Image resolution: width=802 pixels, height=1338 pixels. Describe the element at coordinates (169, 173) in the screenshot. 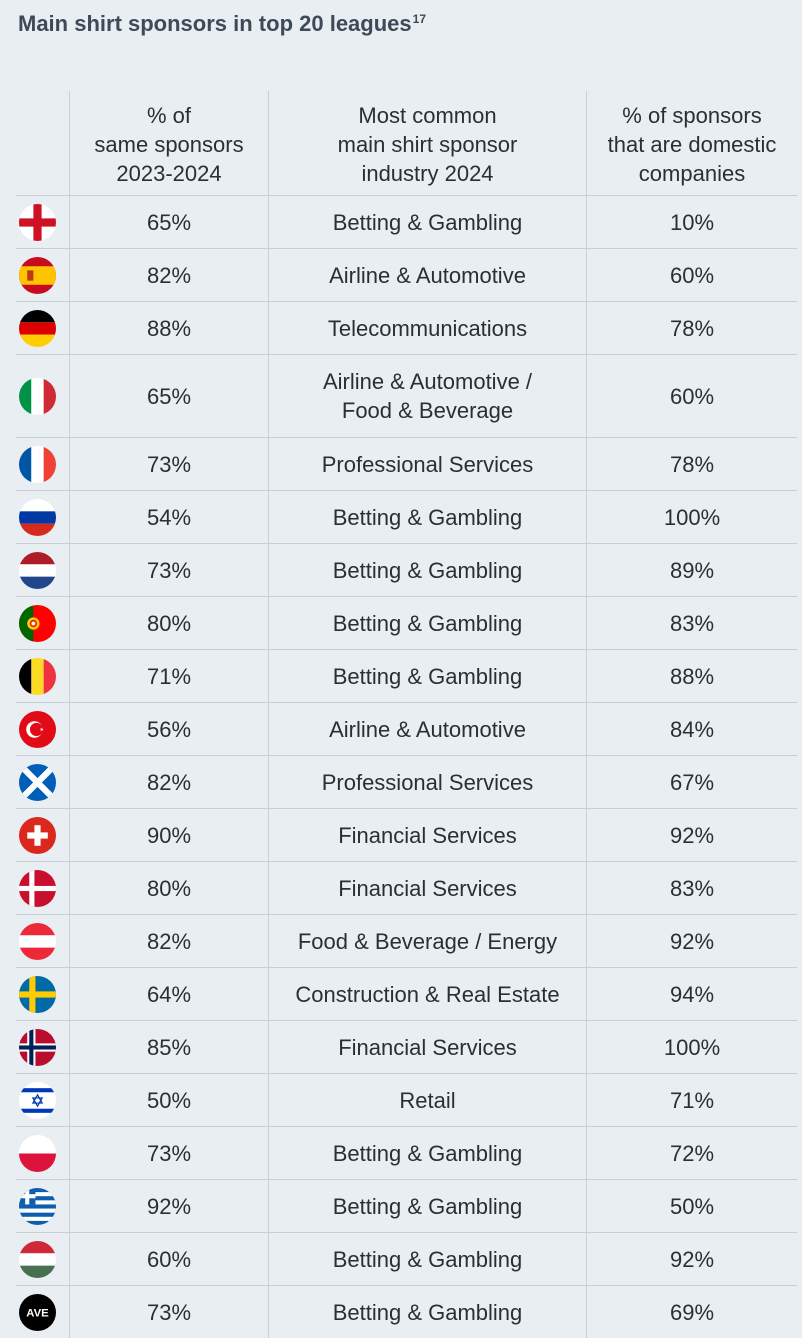

I see `header-line: 2023-2024` at that location.